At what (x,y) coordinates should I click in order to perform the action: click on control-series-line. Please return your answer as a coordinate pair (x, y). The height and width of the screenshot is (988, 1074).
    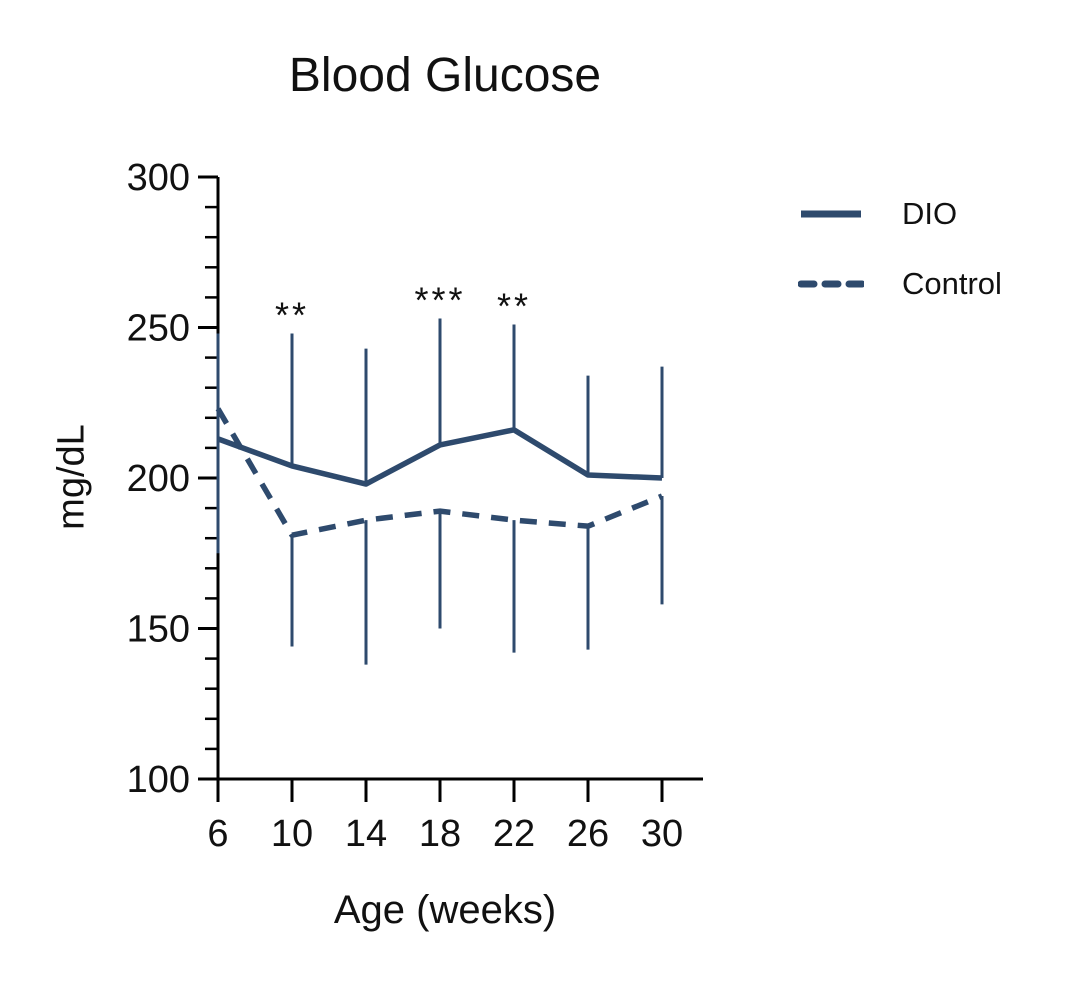
    Looking at the image, I should click on (439, 472).